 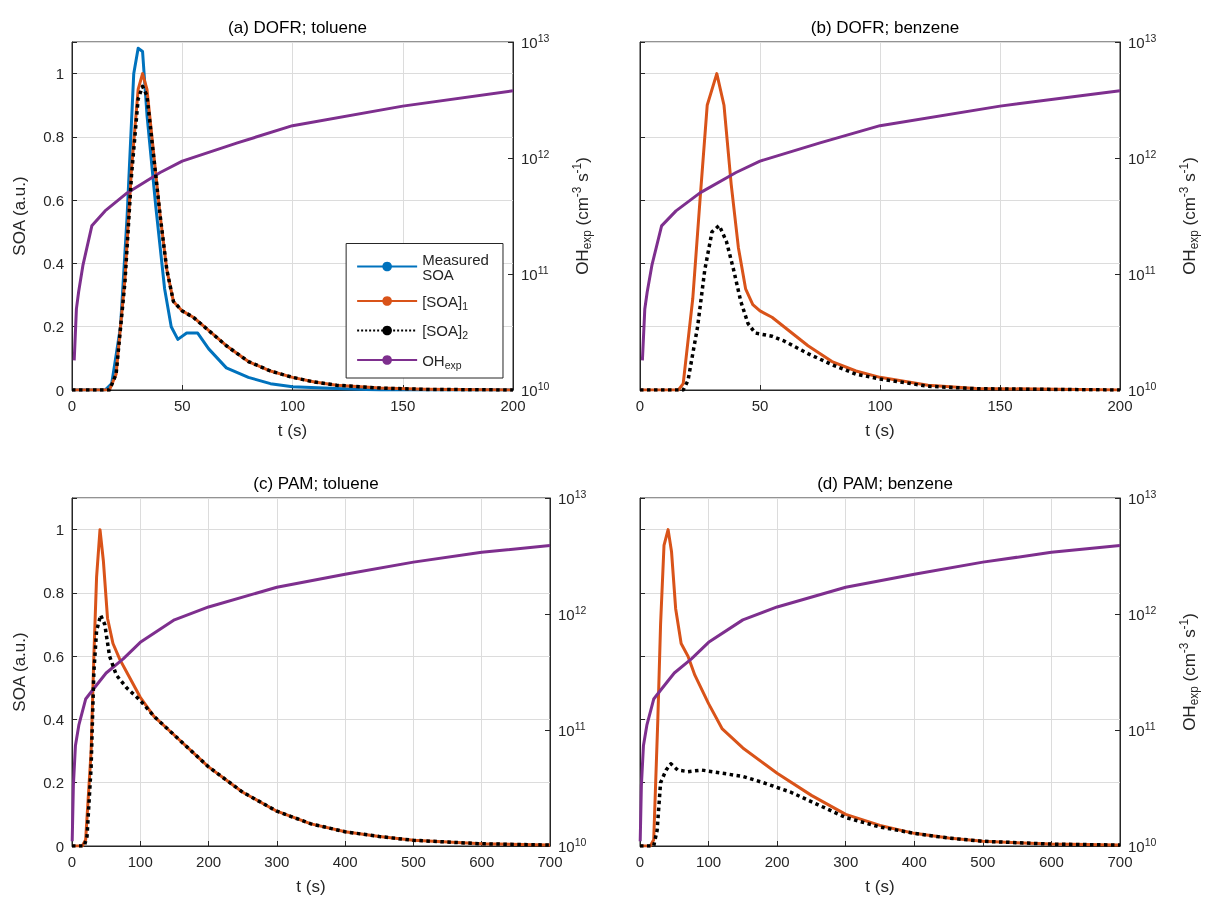 What do you see at coordinates (316, 483) in the screenshot?
I see `chart-title: (c) PAM; toluene` at bounding box center [316, 483].